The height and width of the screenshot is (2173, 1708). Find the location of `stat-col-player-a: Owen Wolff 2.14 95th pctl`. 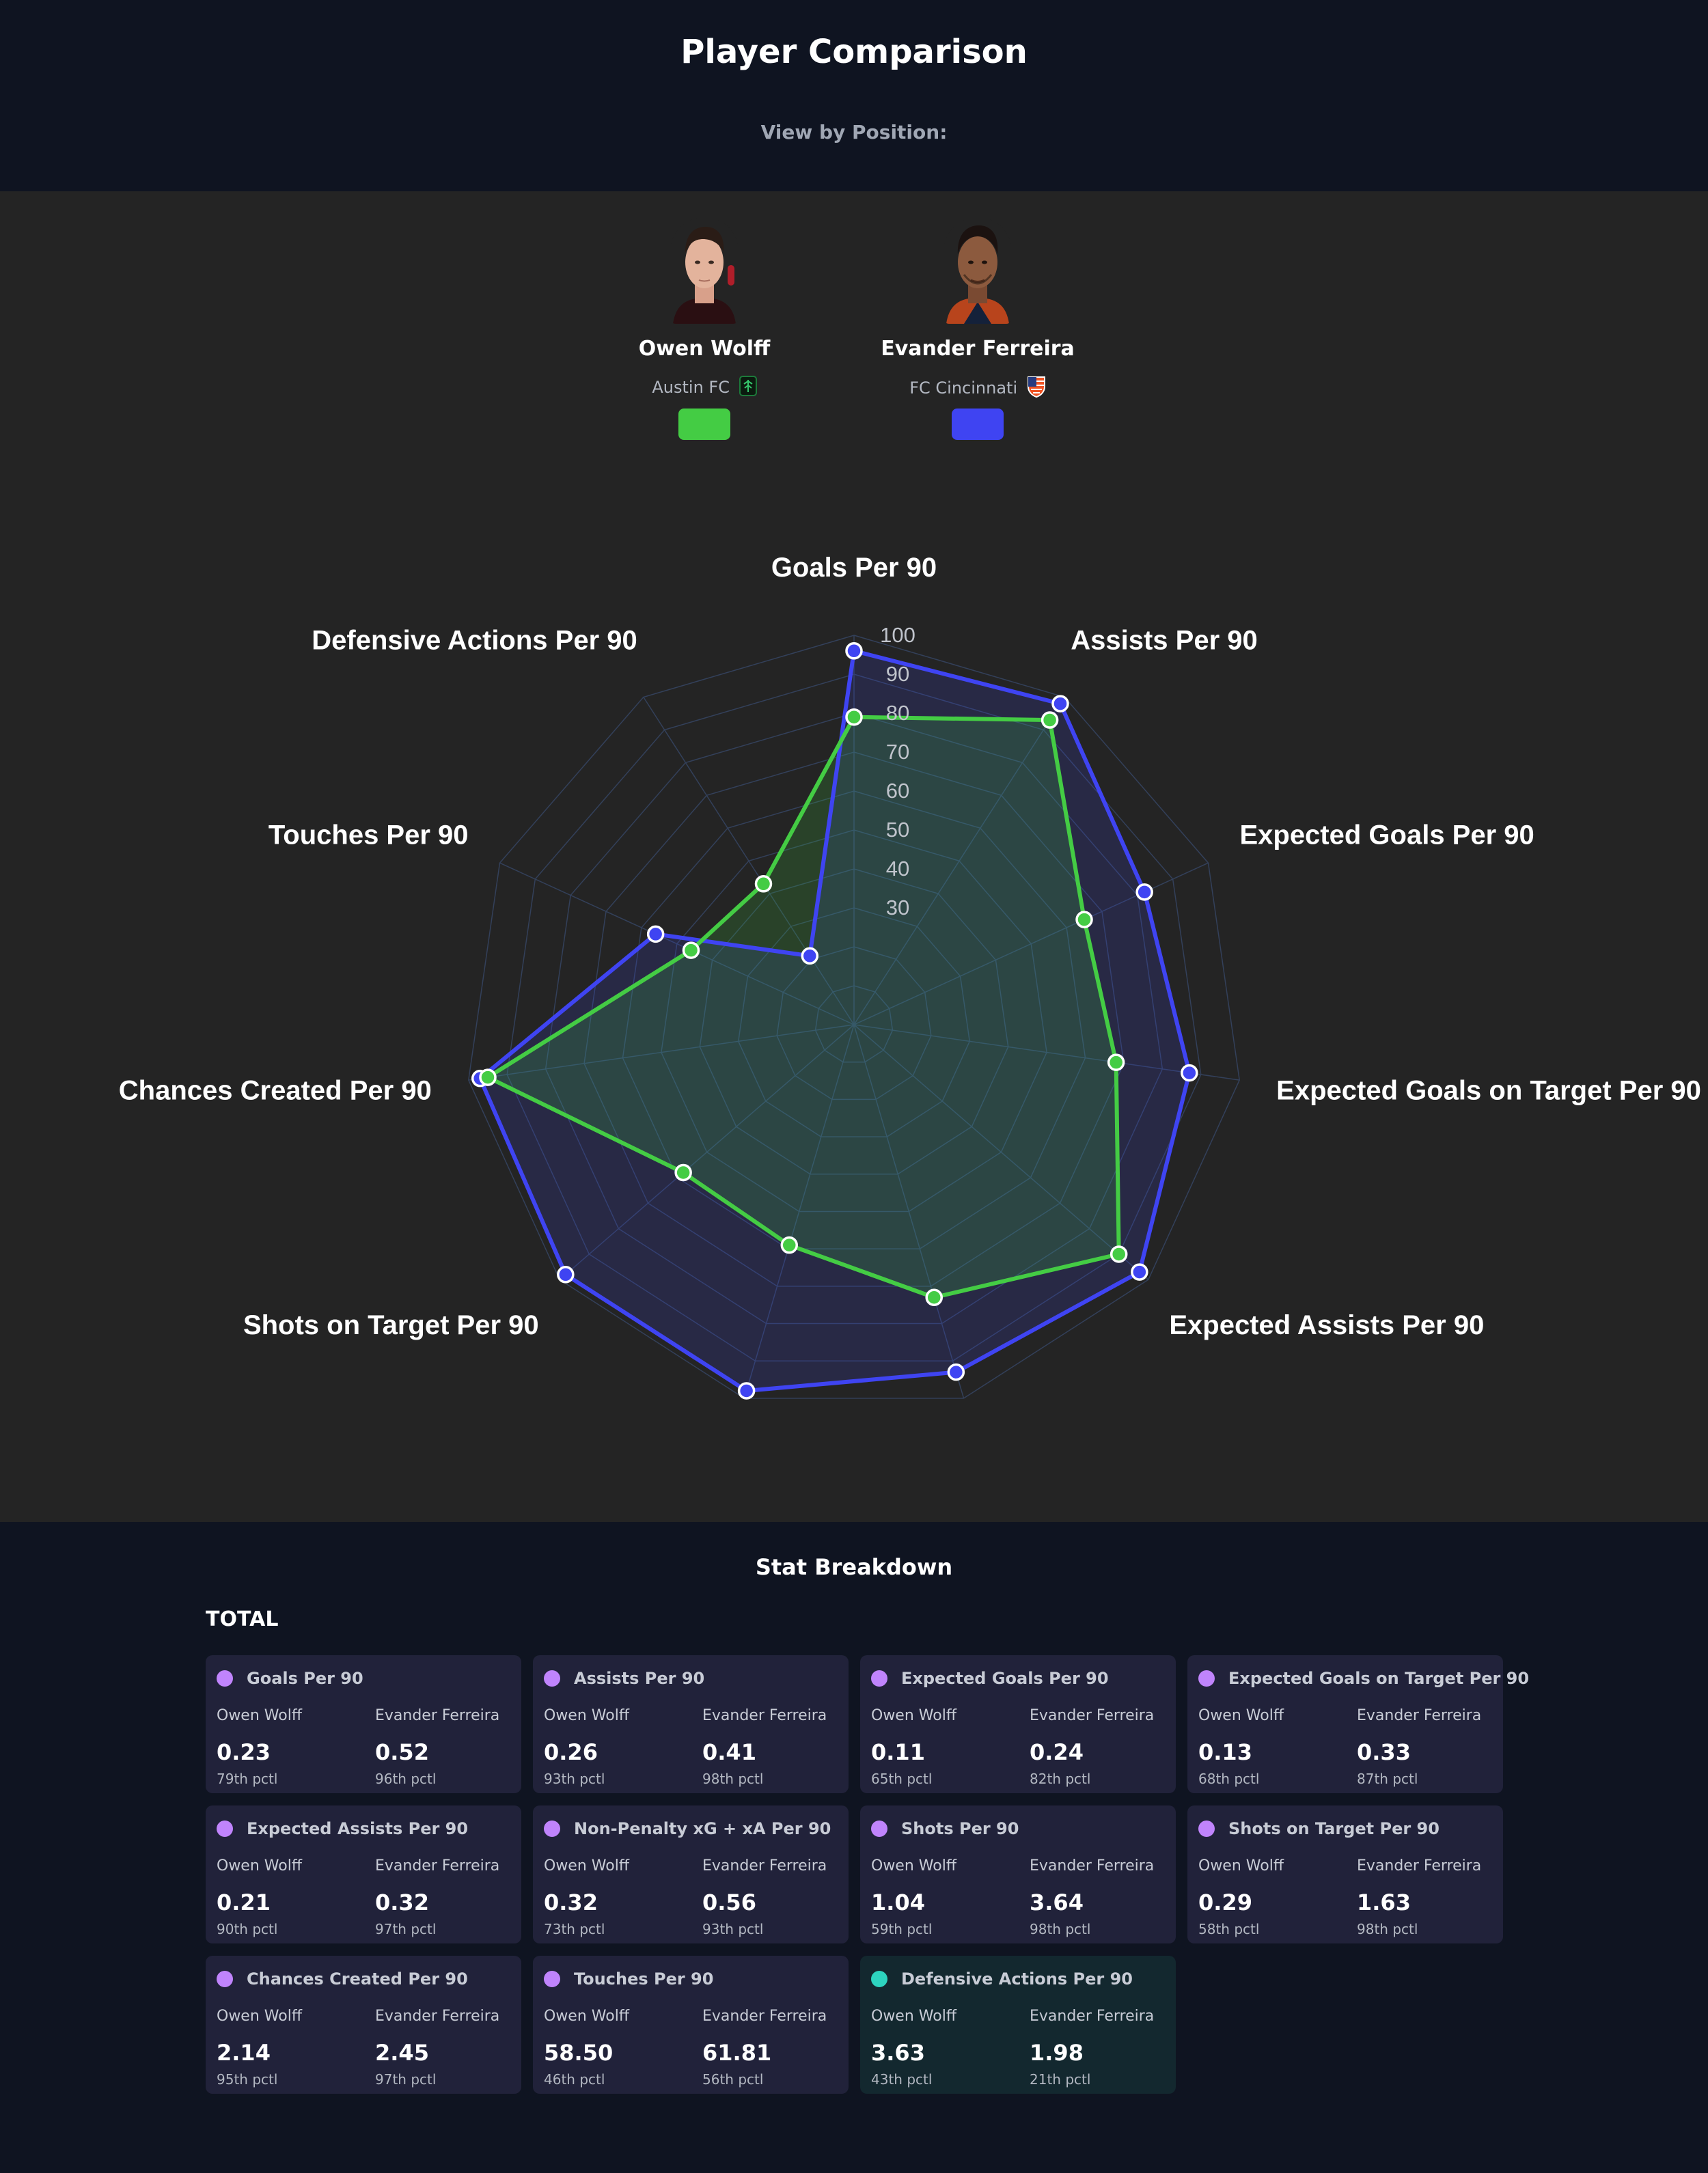

stat-col-player-a: Owen Wolff 2.14 95th pctl is located at coordinates (292, 2048).